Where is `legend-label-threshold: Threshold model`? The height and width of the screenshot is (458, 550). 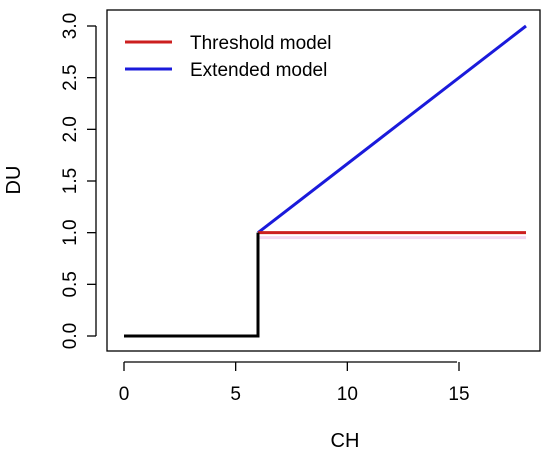 legend-label-threshold: Threshold model is located at coordinates (261, 43).